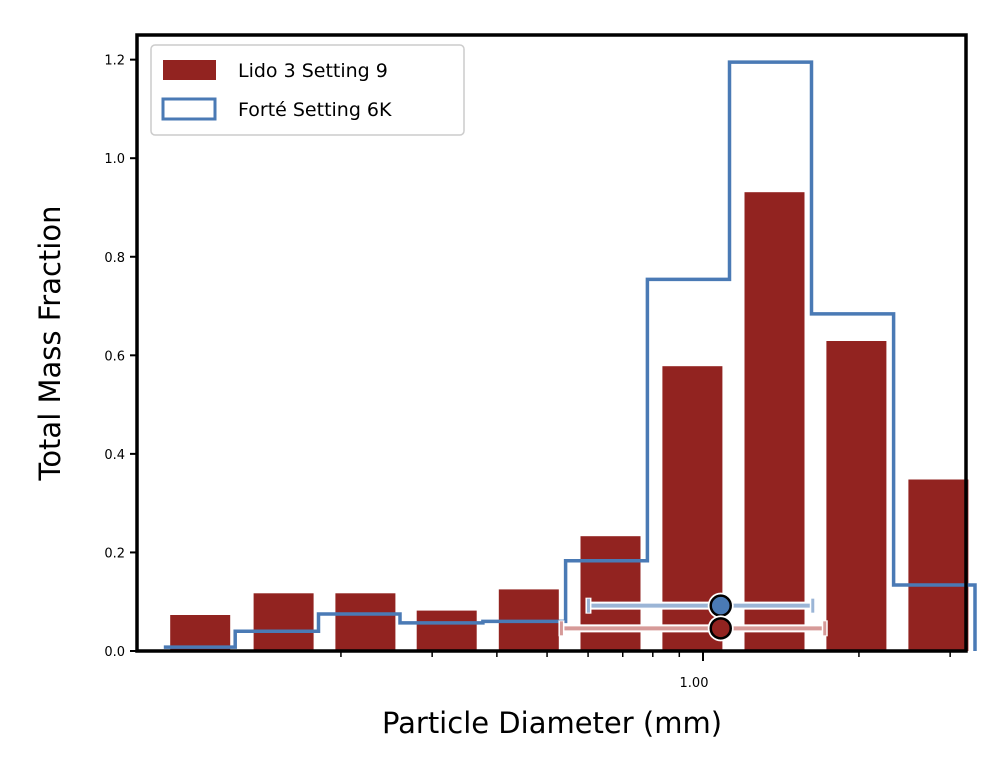  I want to click on legend-label-forte: Forté Setting 6K, so click(315, 110).